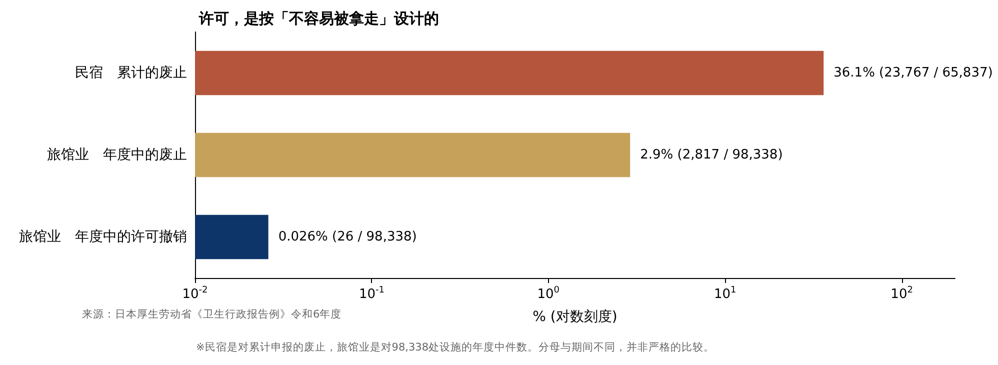 The width and height of the screenshot is (998, 365). Describe the element at coordinates (131, 73) in the screenshot. I see `y-tick-label: 民宿 累计的废止` at that location.